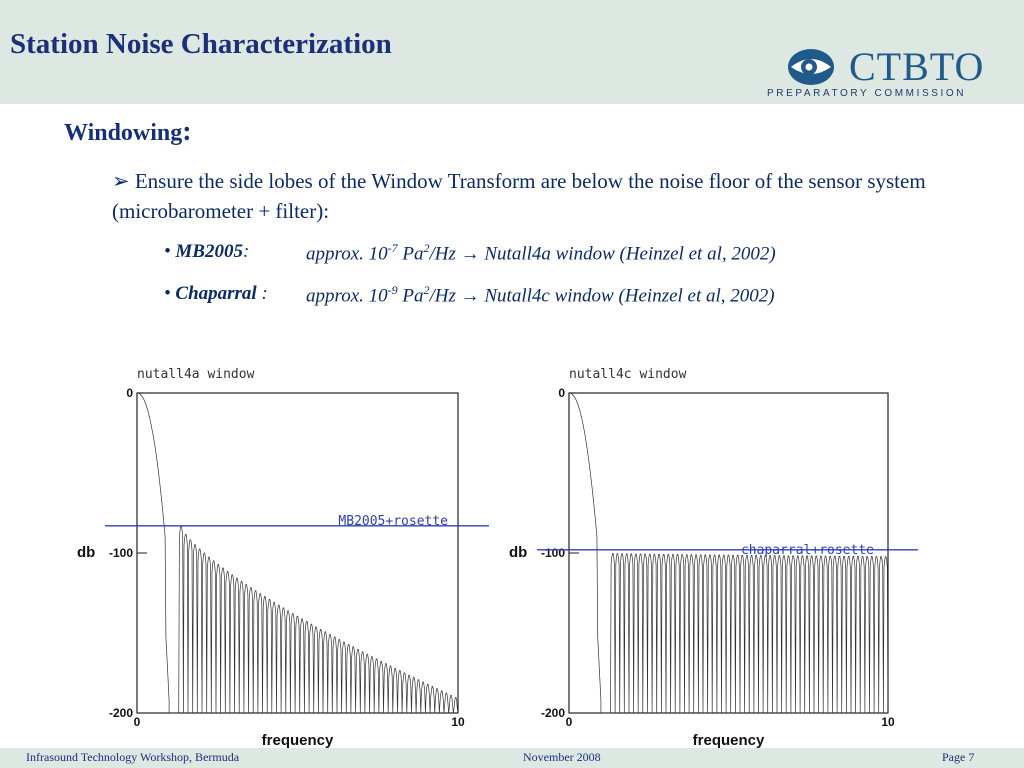 Image resolution: width=1024 pixels, height=768 pixels. Describe the element at coordinates (811, 67) in the screenshot. I see `eye-icon` at that location.